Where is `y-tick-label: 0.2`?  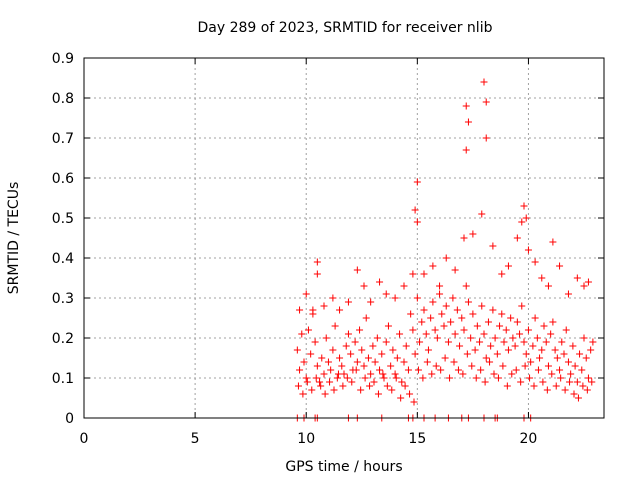
y-tick-label: 0.2 is located at coordinates (63, 339).